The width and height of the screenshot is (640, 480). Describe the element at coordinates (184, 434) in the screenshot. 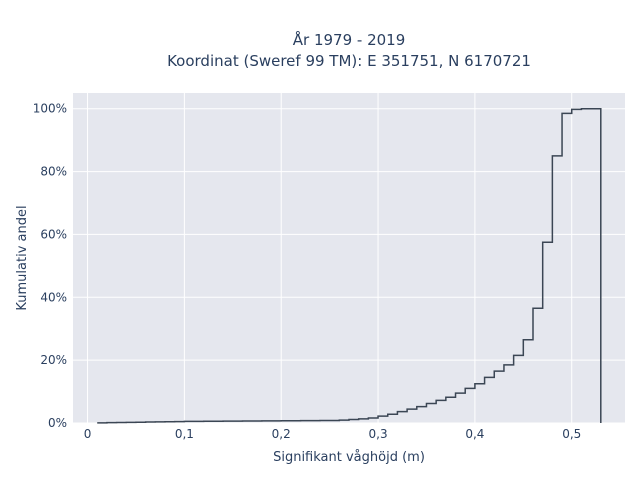

I see `x-tick-label: 0,1` at that location.